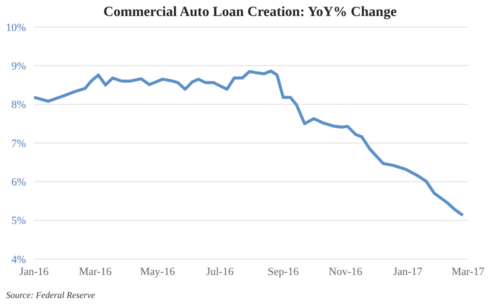  Describe the element at coordinates (18, 144) in the screenshot. I see `y-tick-label: 7%` at that location.